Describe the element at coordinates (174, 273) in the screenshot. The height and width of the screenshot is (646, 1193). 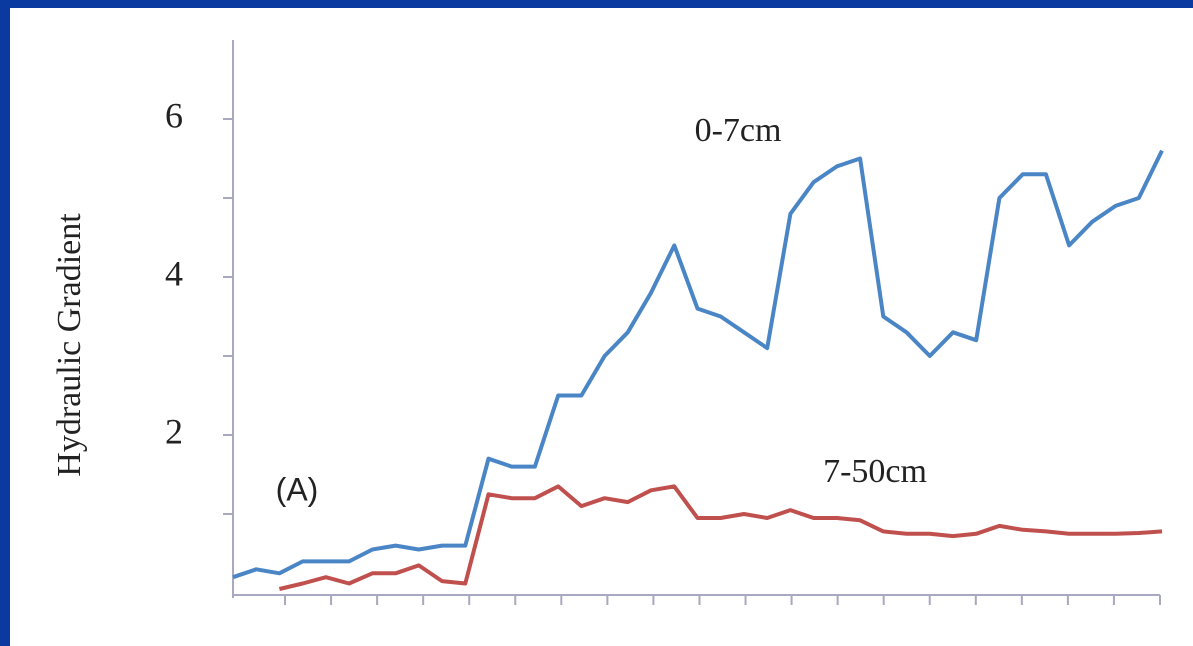
I see `y-tick-label: 4` at that location.